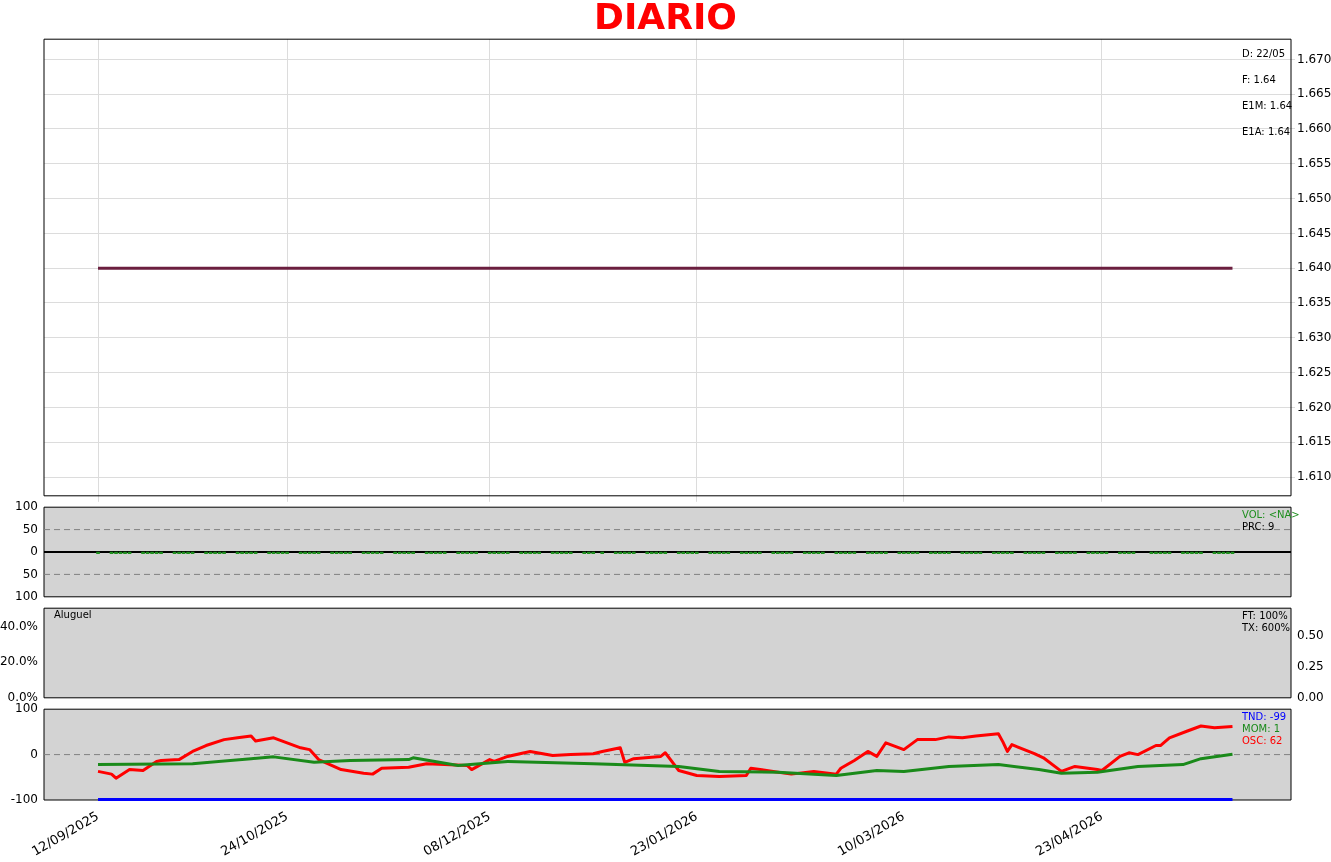 The width and height of the screenshot is (1331, 862). Describe the element at coordinates (1310, 696) in the screenshot. I see `y2-tick-label: 0.00` at that location.